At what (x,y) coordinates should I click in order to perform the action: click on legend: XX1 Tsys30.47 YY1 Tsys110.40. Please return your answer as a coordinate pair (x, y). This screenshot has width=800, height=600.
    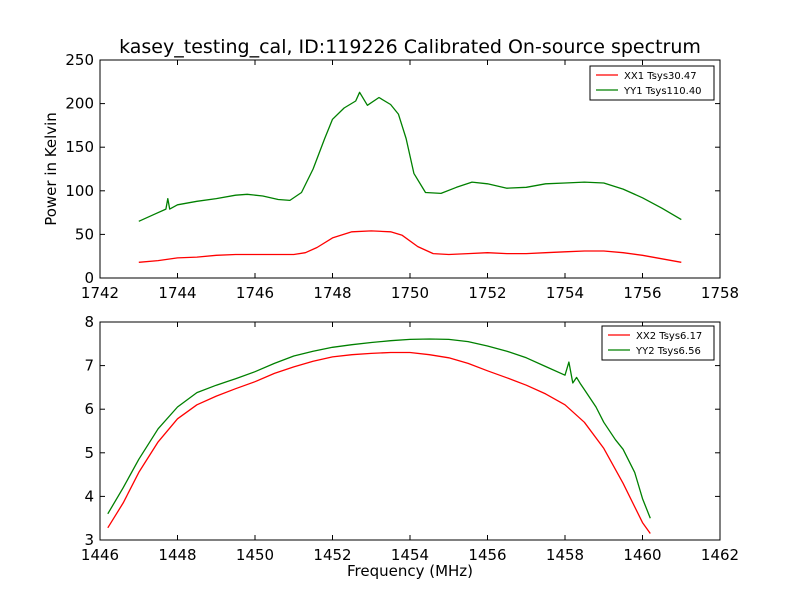
    Looking at the image, I should click on (652, 83).